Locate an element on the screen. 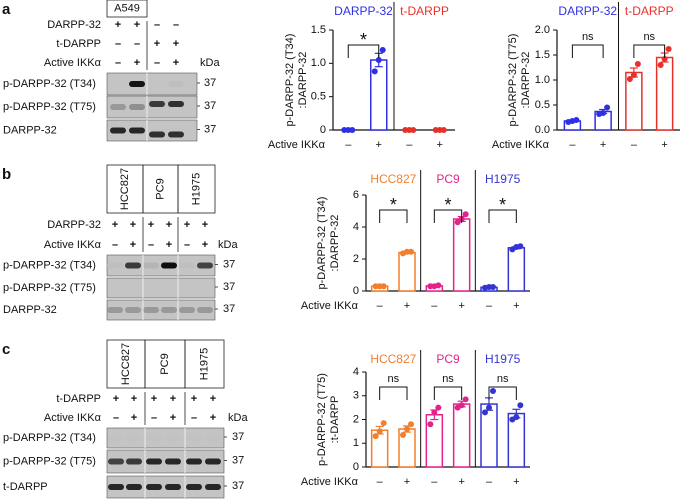  band-label: DARPP-32 is located at coordinates (30, 130).